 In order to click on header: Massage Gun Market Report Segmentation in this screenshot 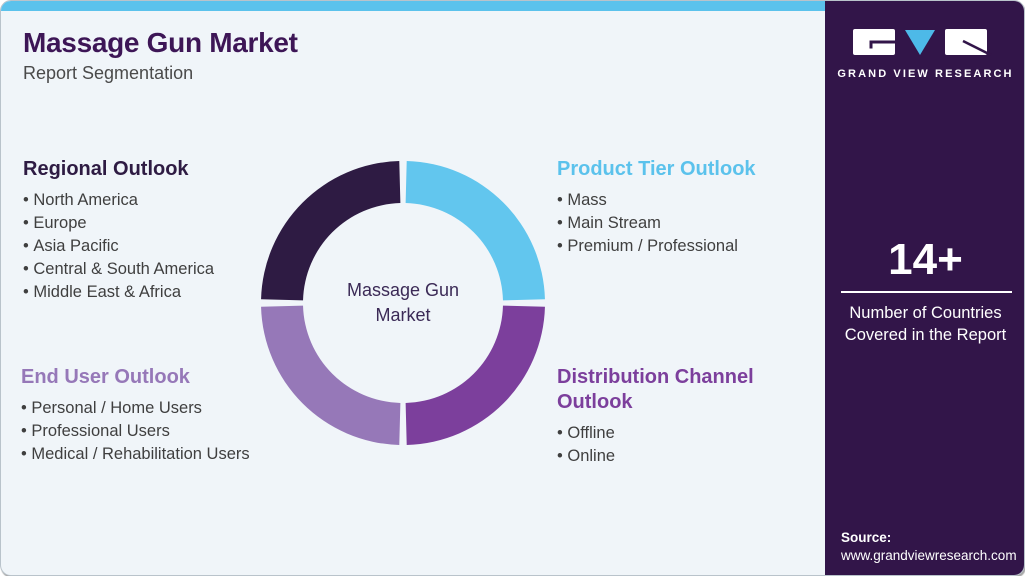, I will do `click(160, 55)`.